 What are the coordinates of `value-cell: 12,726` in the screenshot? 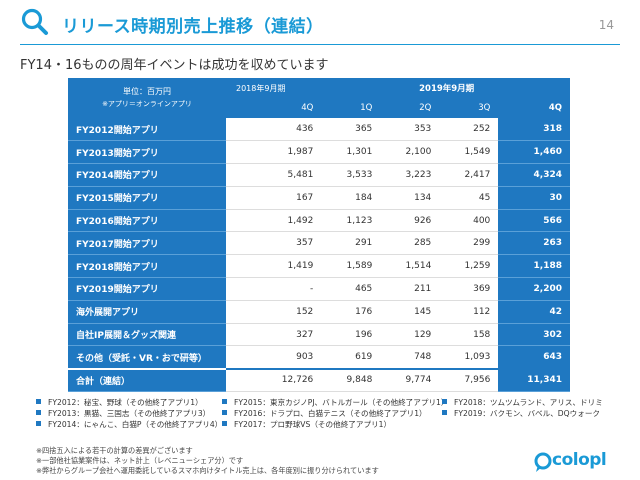 It's located at (274, 380).